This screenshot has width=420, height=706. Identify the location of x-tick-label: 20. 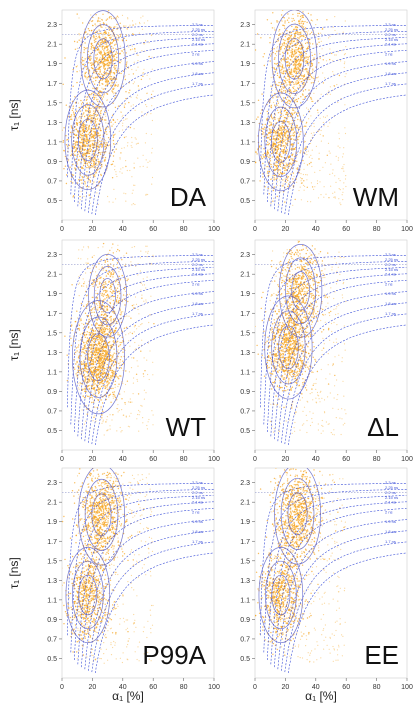
(93, 229).